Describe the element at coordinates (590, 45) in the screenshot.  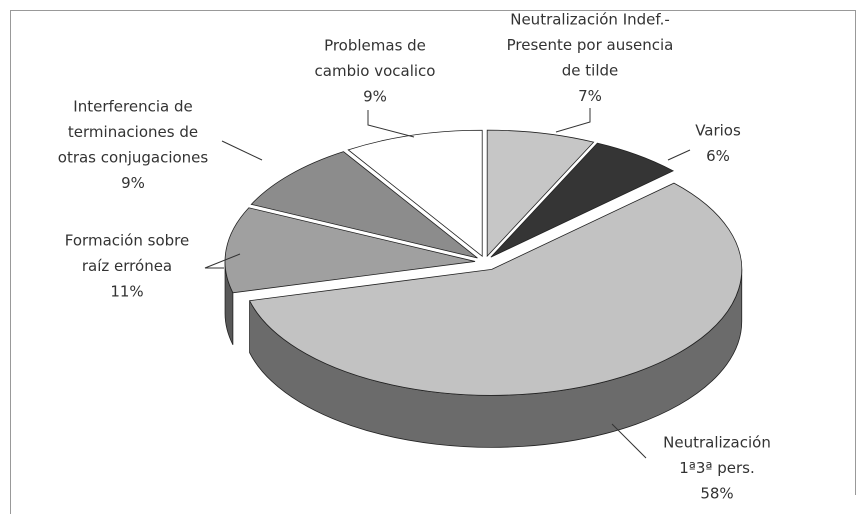
I see `slice-label: Presente por ausencia` at that location.